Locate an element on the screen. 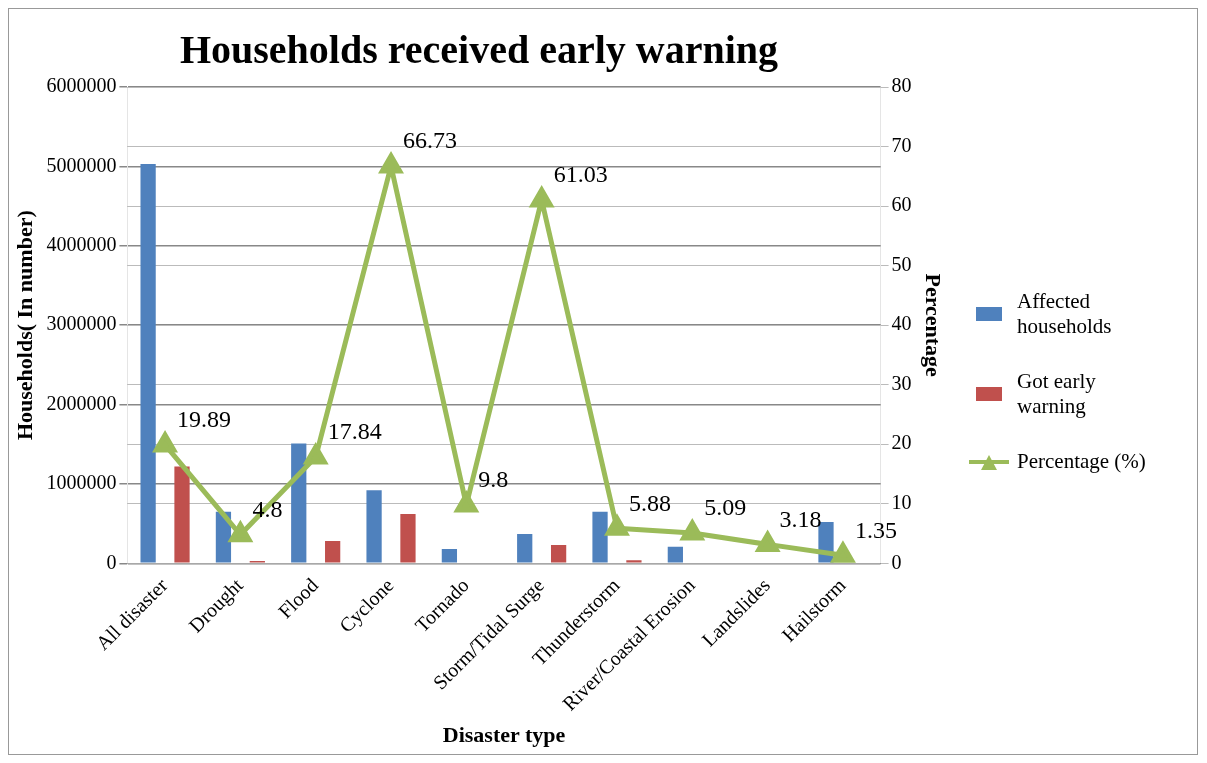  y2-tick-label: 20 is located at coordinates (901, 442).